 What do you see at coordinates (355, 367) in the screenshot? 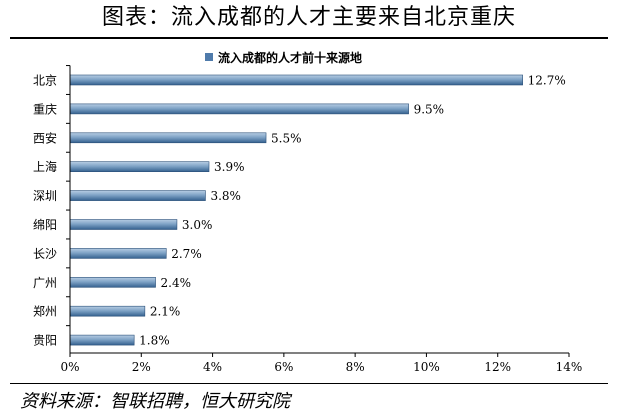
I see `x-tick-label: 8%` at bounding box center [355, 367].